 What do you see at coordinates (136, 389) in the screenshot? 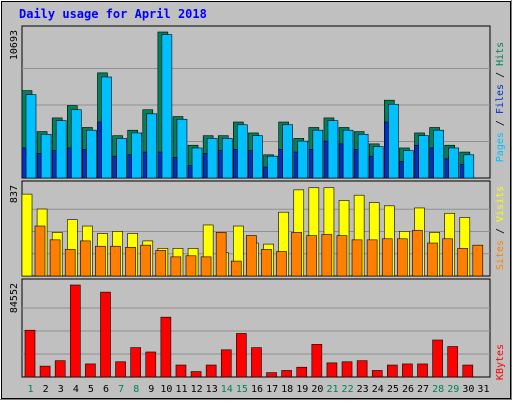
I see `x-tick-label: 8` at bounding box center [136, 389].